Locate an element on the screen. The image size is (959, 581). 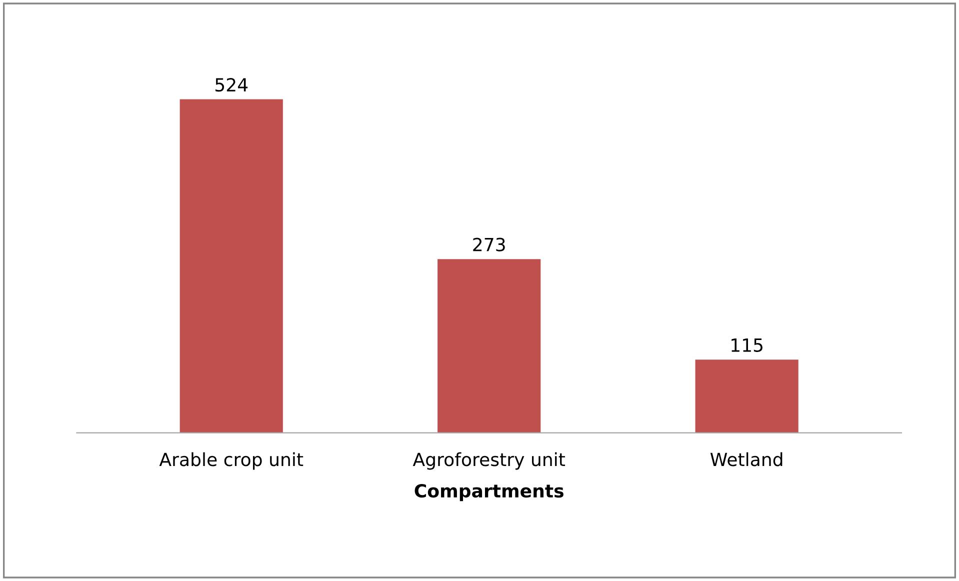
x-tick-label: Arable crop unit is located at coordinates (231, 461).